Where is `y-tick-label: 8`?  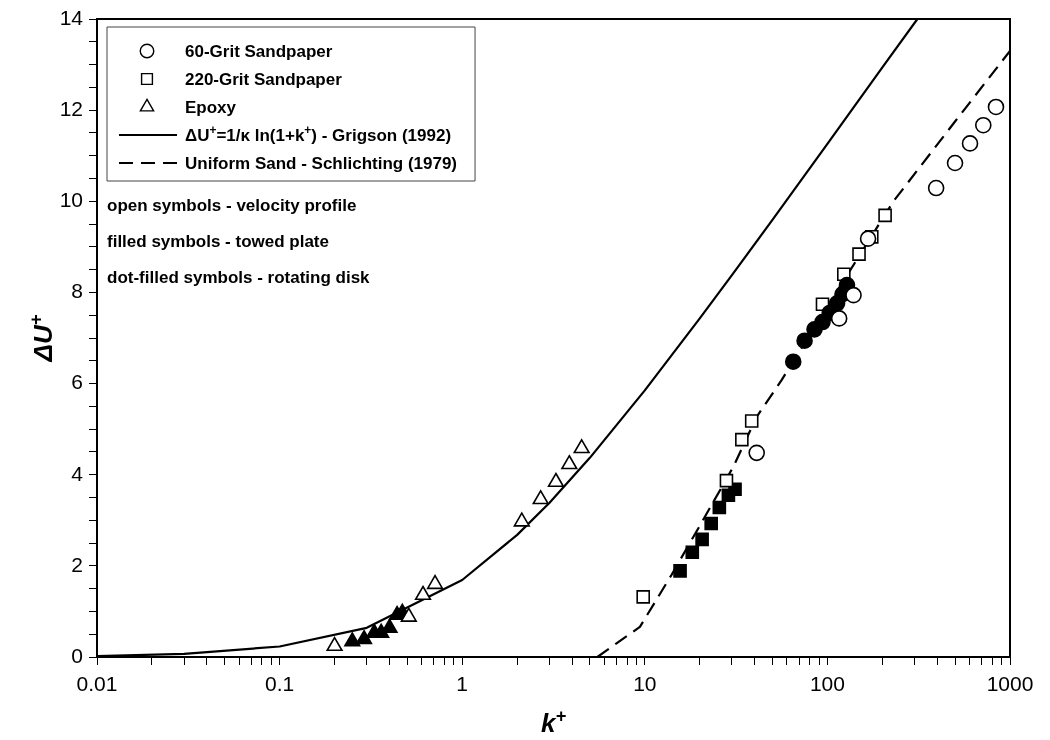 y-tick-label: 8 is located at coordinates (77, 291).